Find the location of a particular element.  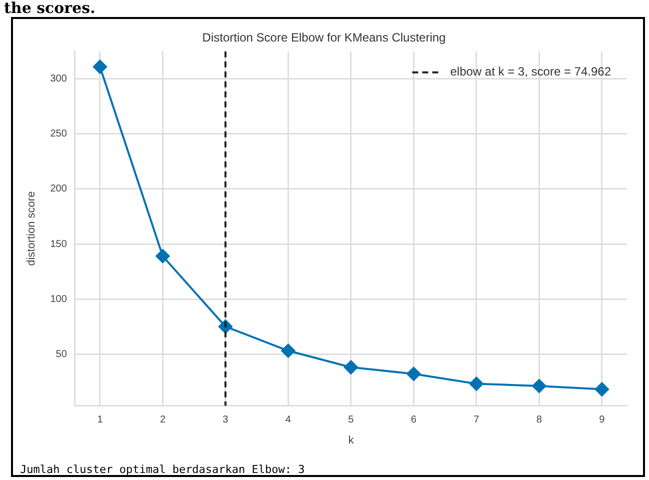

x-tick-label: 2 is located at coordinates (163, 420).